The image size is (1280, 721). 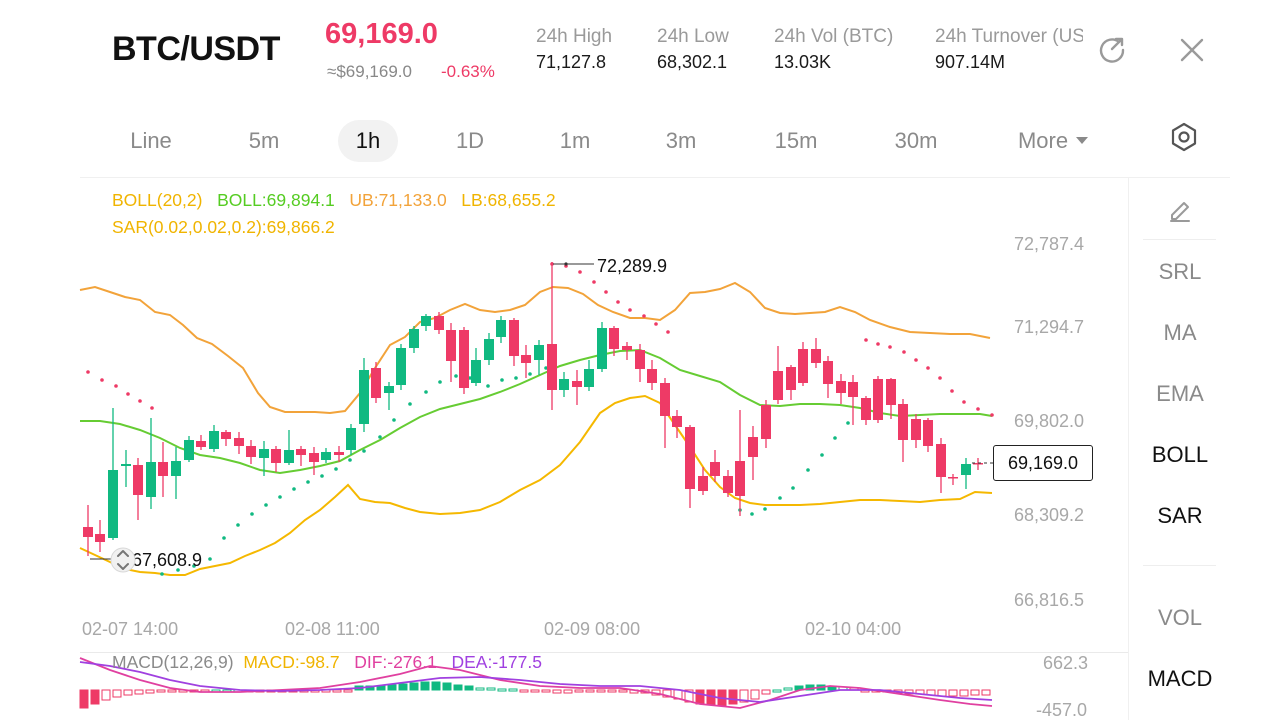 What do you see at coordinates (1053, 141) in the screenshot?
I see `tab-more: More` at bounding box center [1053, 141].